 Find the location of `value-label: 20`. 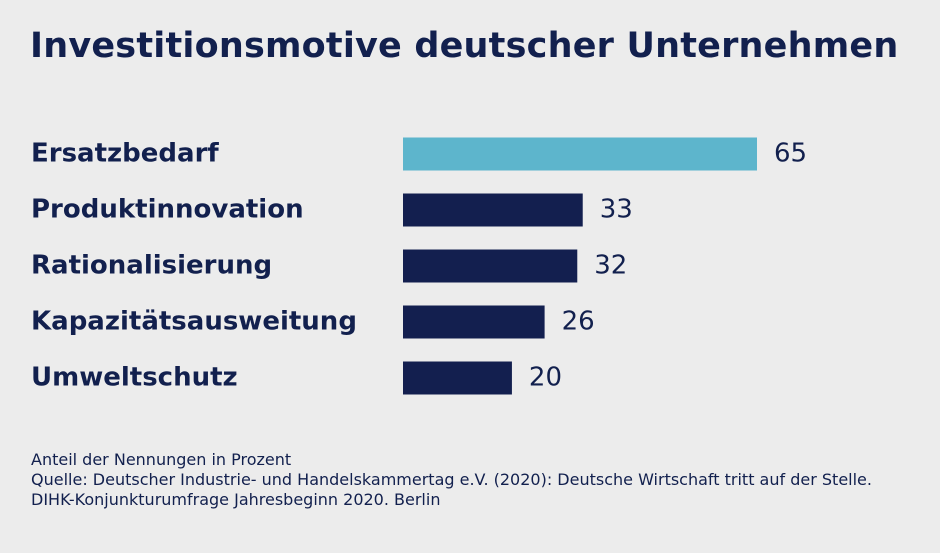

value-label: 20 is located at coordinates (545, 378).